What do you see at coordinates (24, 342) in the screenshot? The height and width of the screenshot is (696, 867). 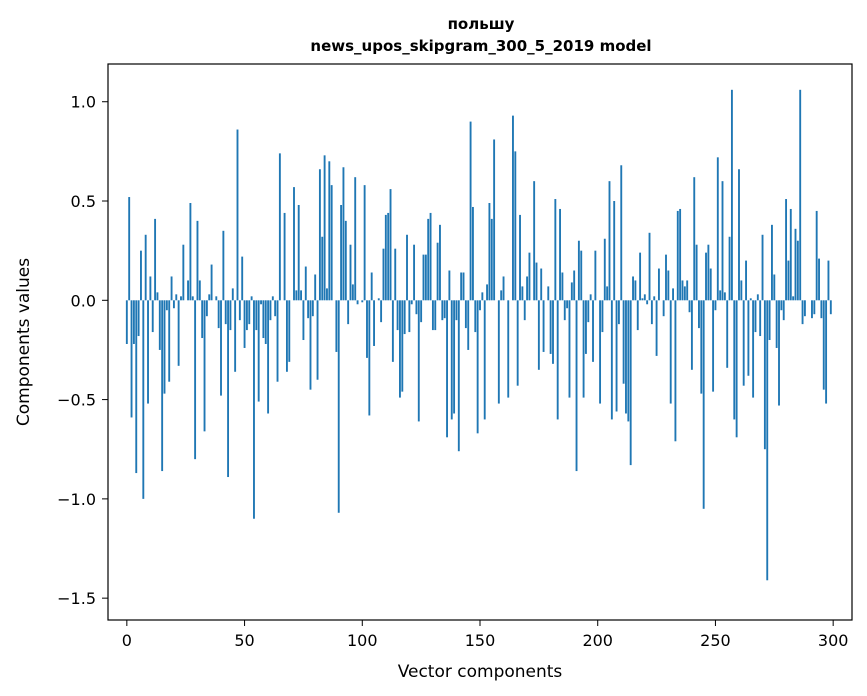 I see `y-axis-label: Components values` at bounding box center [24, 342].